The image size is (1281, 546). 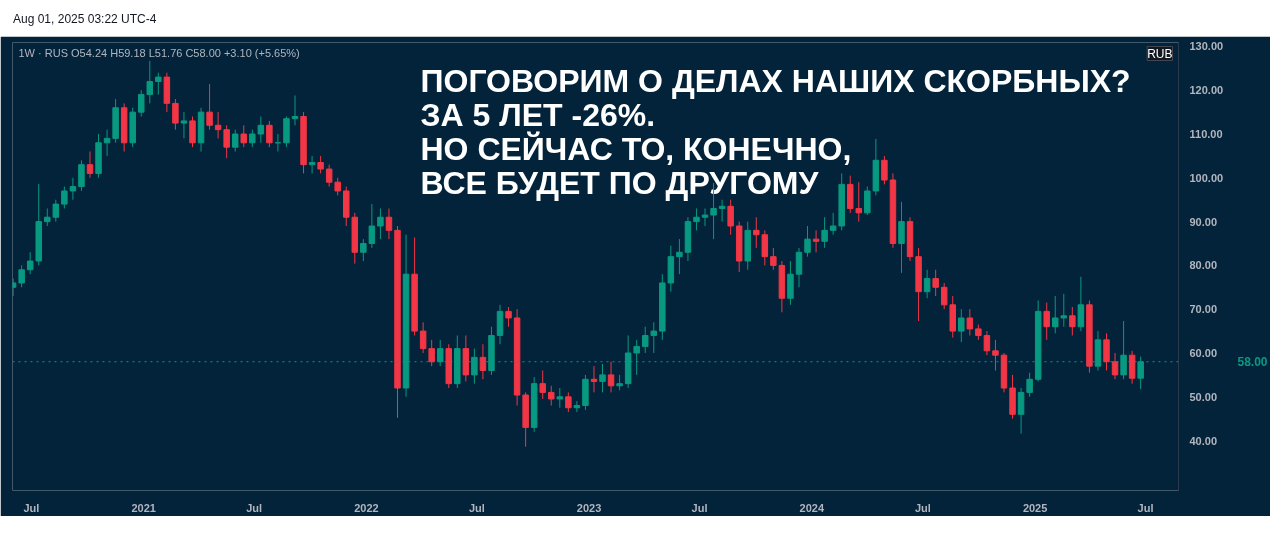 I want to click on y-tick-label: 60.00, so click(x=1203, y=352).